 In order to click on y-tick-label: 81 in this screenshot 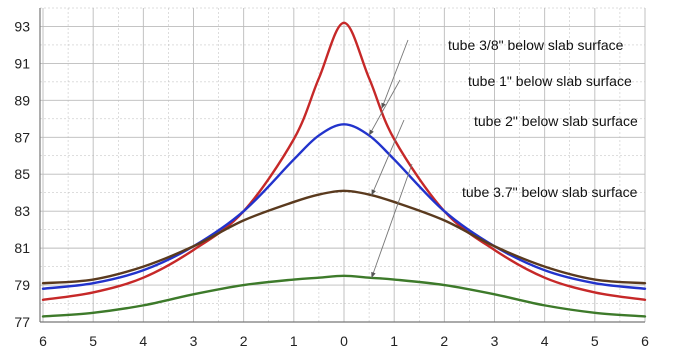, I will do `click(22, 248)`.